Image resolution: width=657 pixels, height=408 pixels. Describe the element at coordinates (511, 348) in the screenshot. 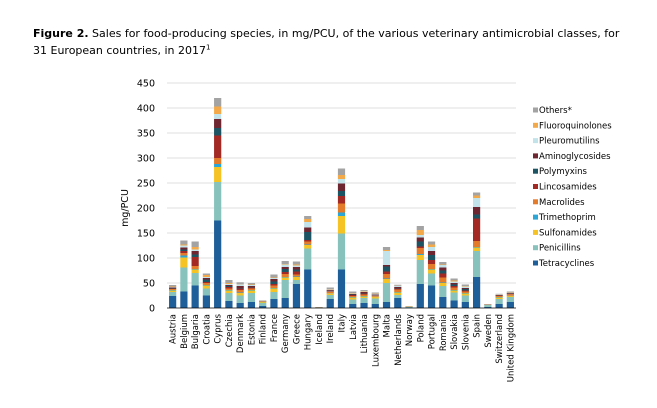

I see `x-tick-label: United Kingdom` at that location.